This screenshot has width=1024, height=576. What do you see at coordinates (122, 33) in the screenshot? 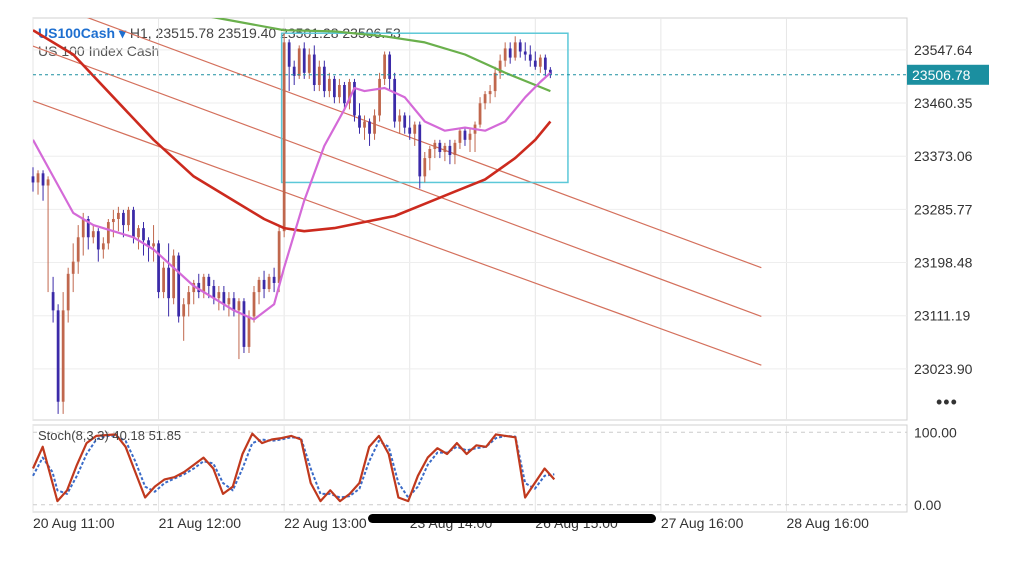
I see `symbol-dropdown-icon: ▾` at bounding box center [122, 33].